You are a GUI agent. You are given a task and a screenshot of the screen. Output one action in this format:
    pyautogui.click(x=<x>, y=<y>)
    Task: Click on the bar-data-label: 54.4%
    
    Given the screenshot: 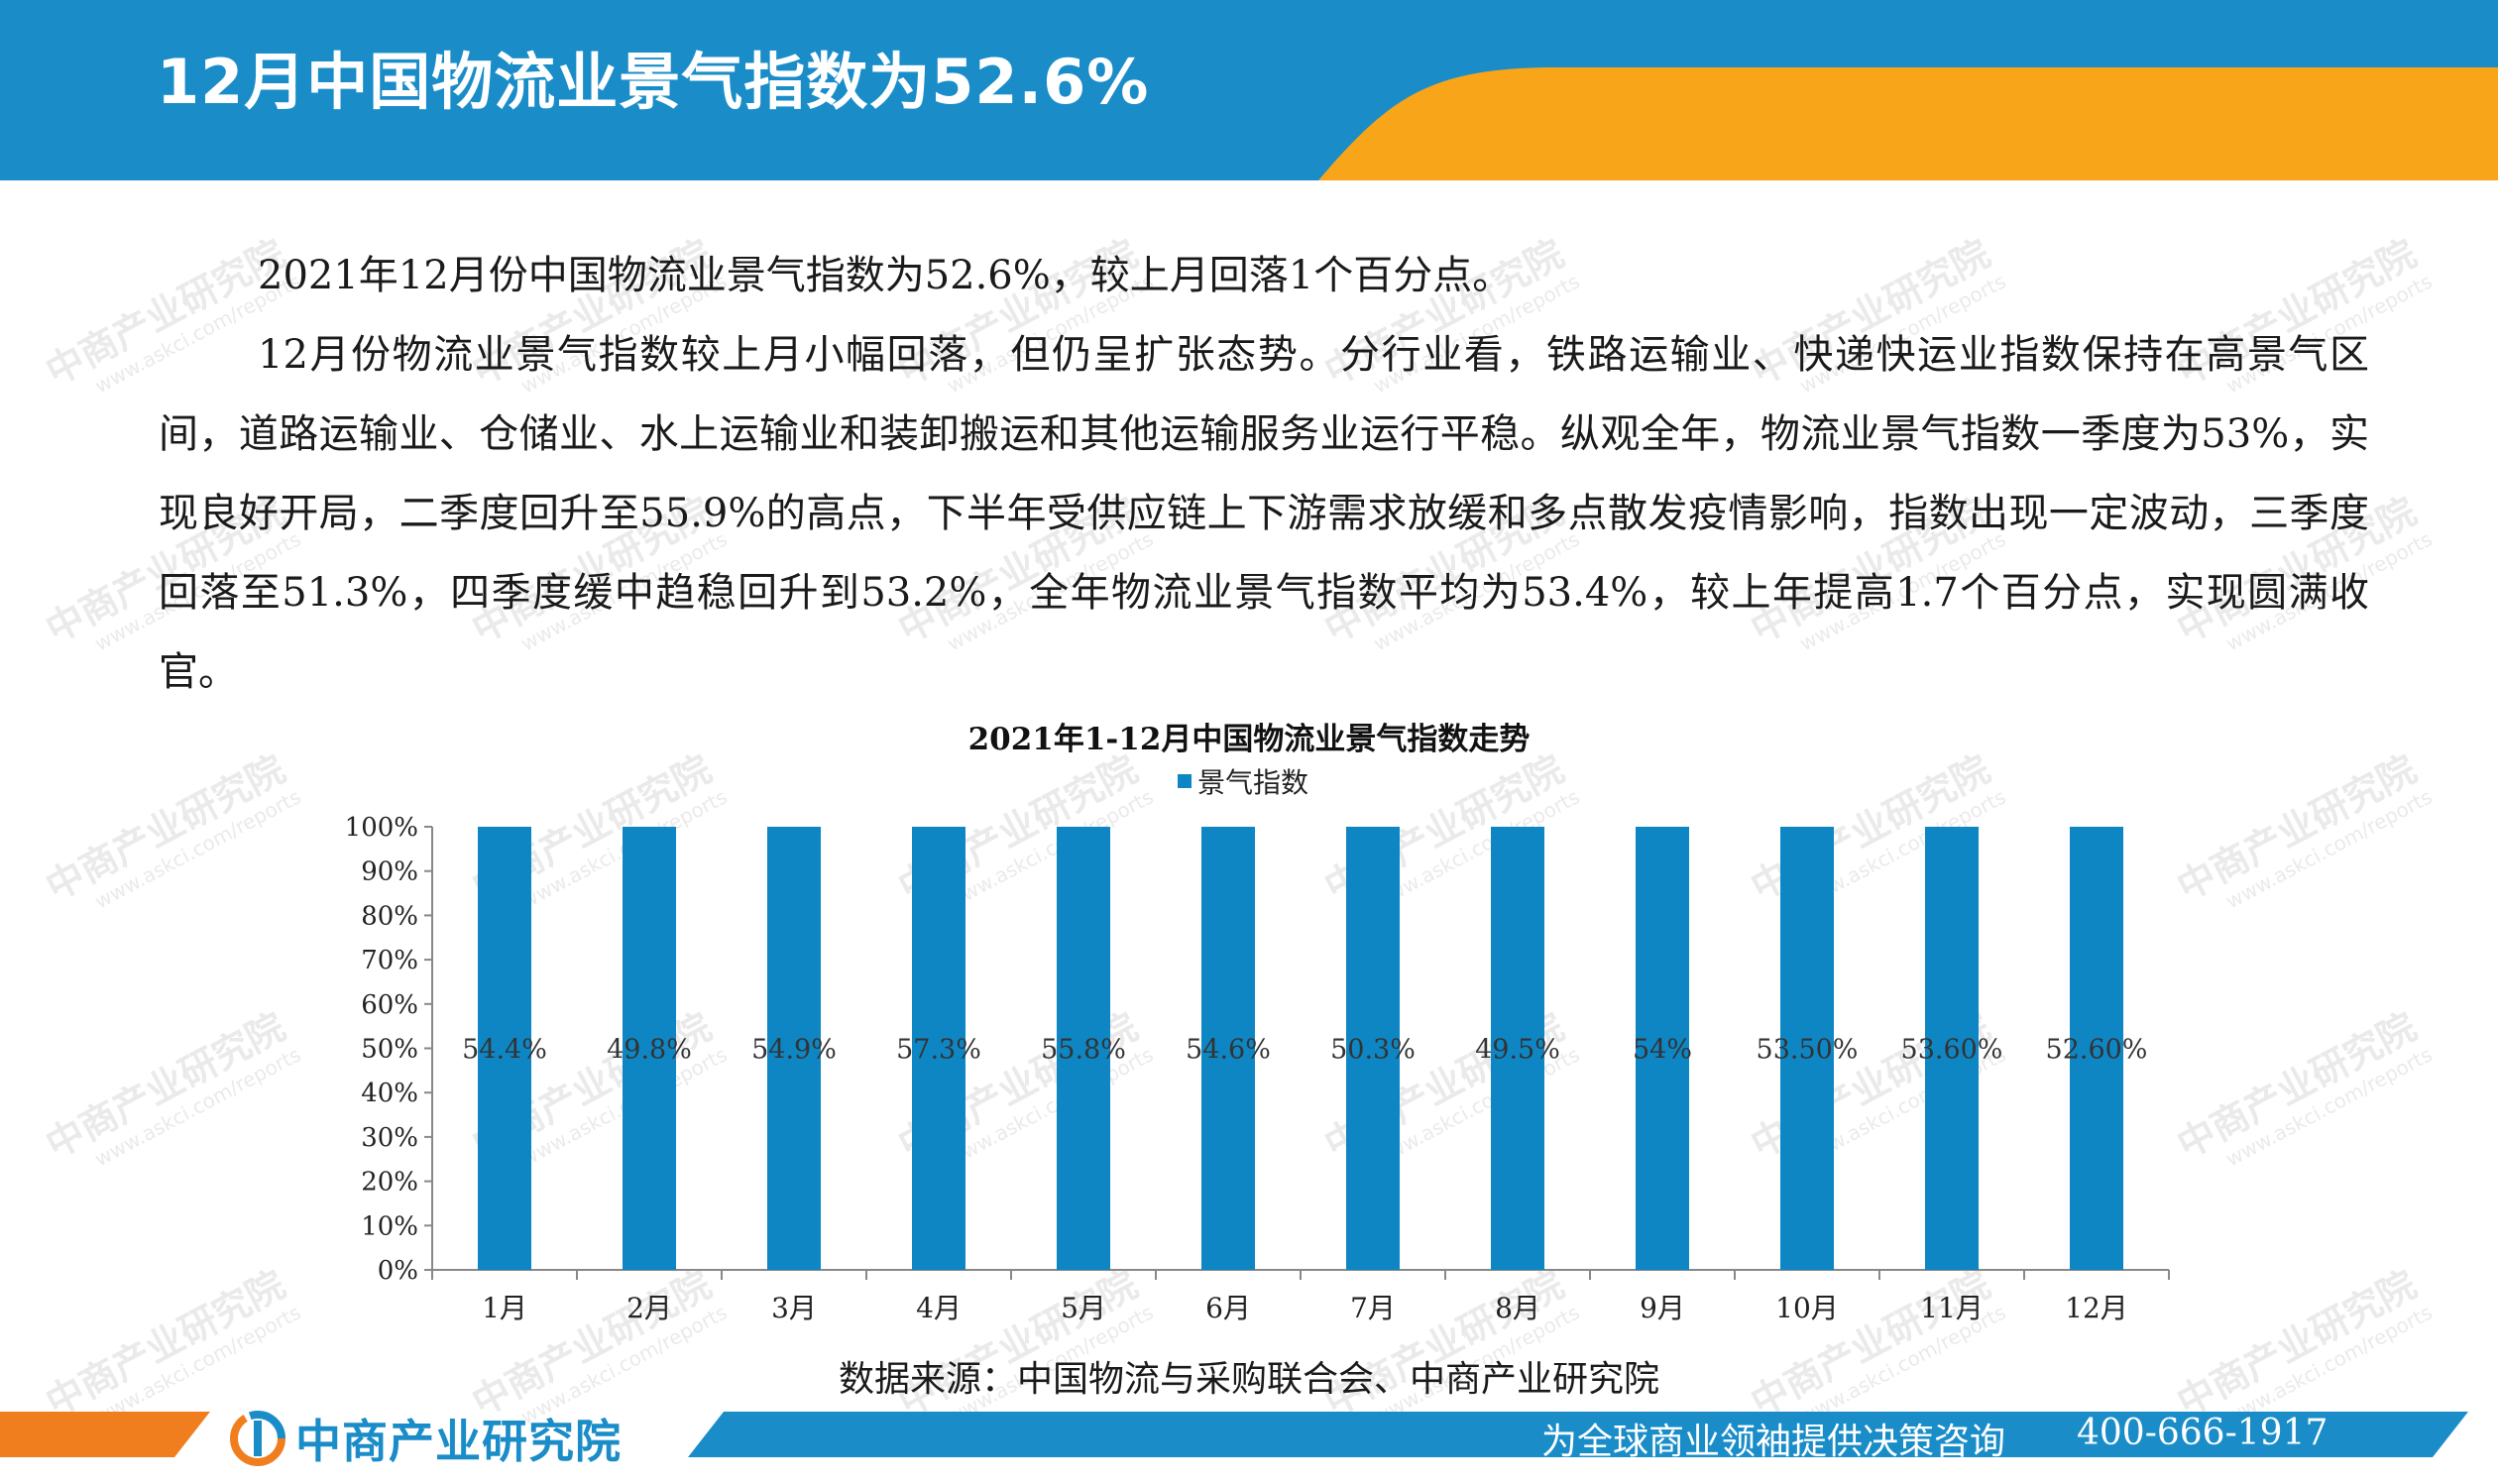 What is the action you would take?
    pyautogui.click(x=505, y=1050)
    